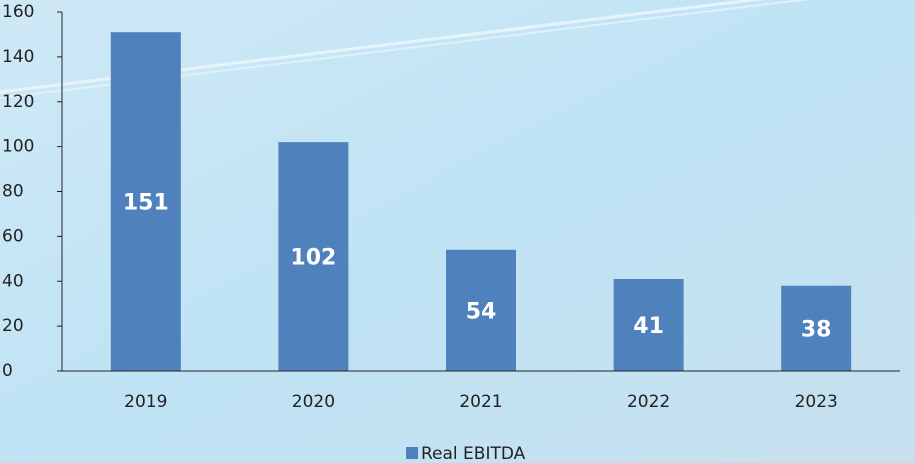 This screenshot has width=915, height=463. I want to click on y-tick-label: 160, so click(18, 12).